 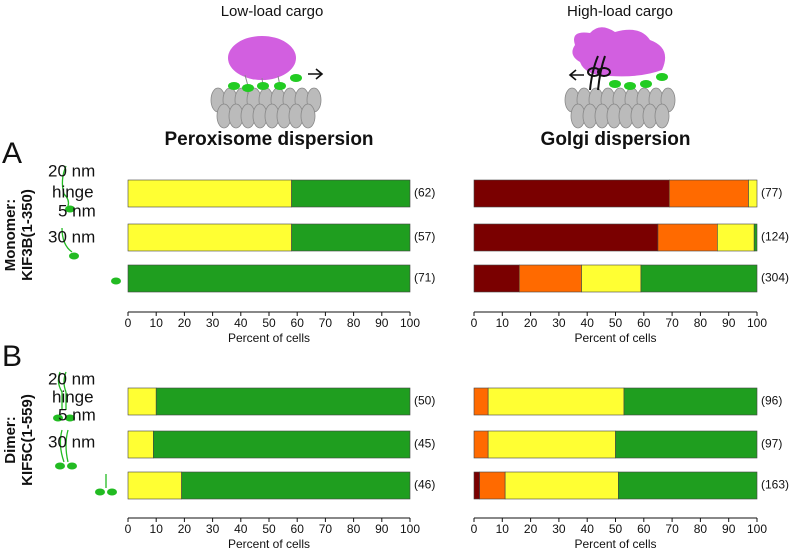 I want to click on bar-annotation: (62), so click(x=424, y=193).